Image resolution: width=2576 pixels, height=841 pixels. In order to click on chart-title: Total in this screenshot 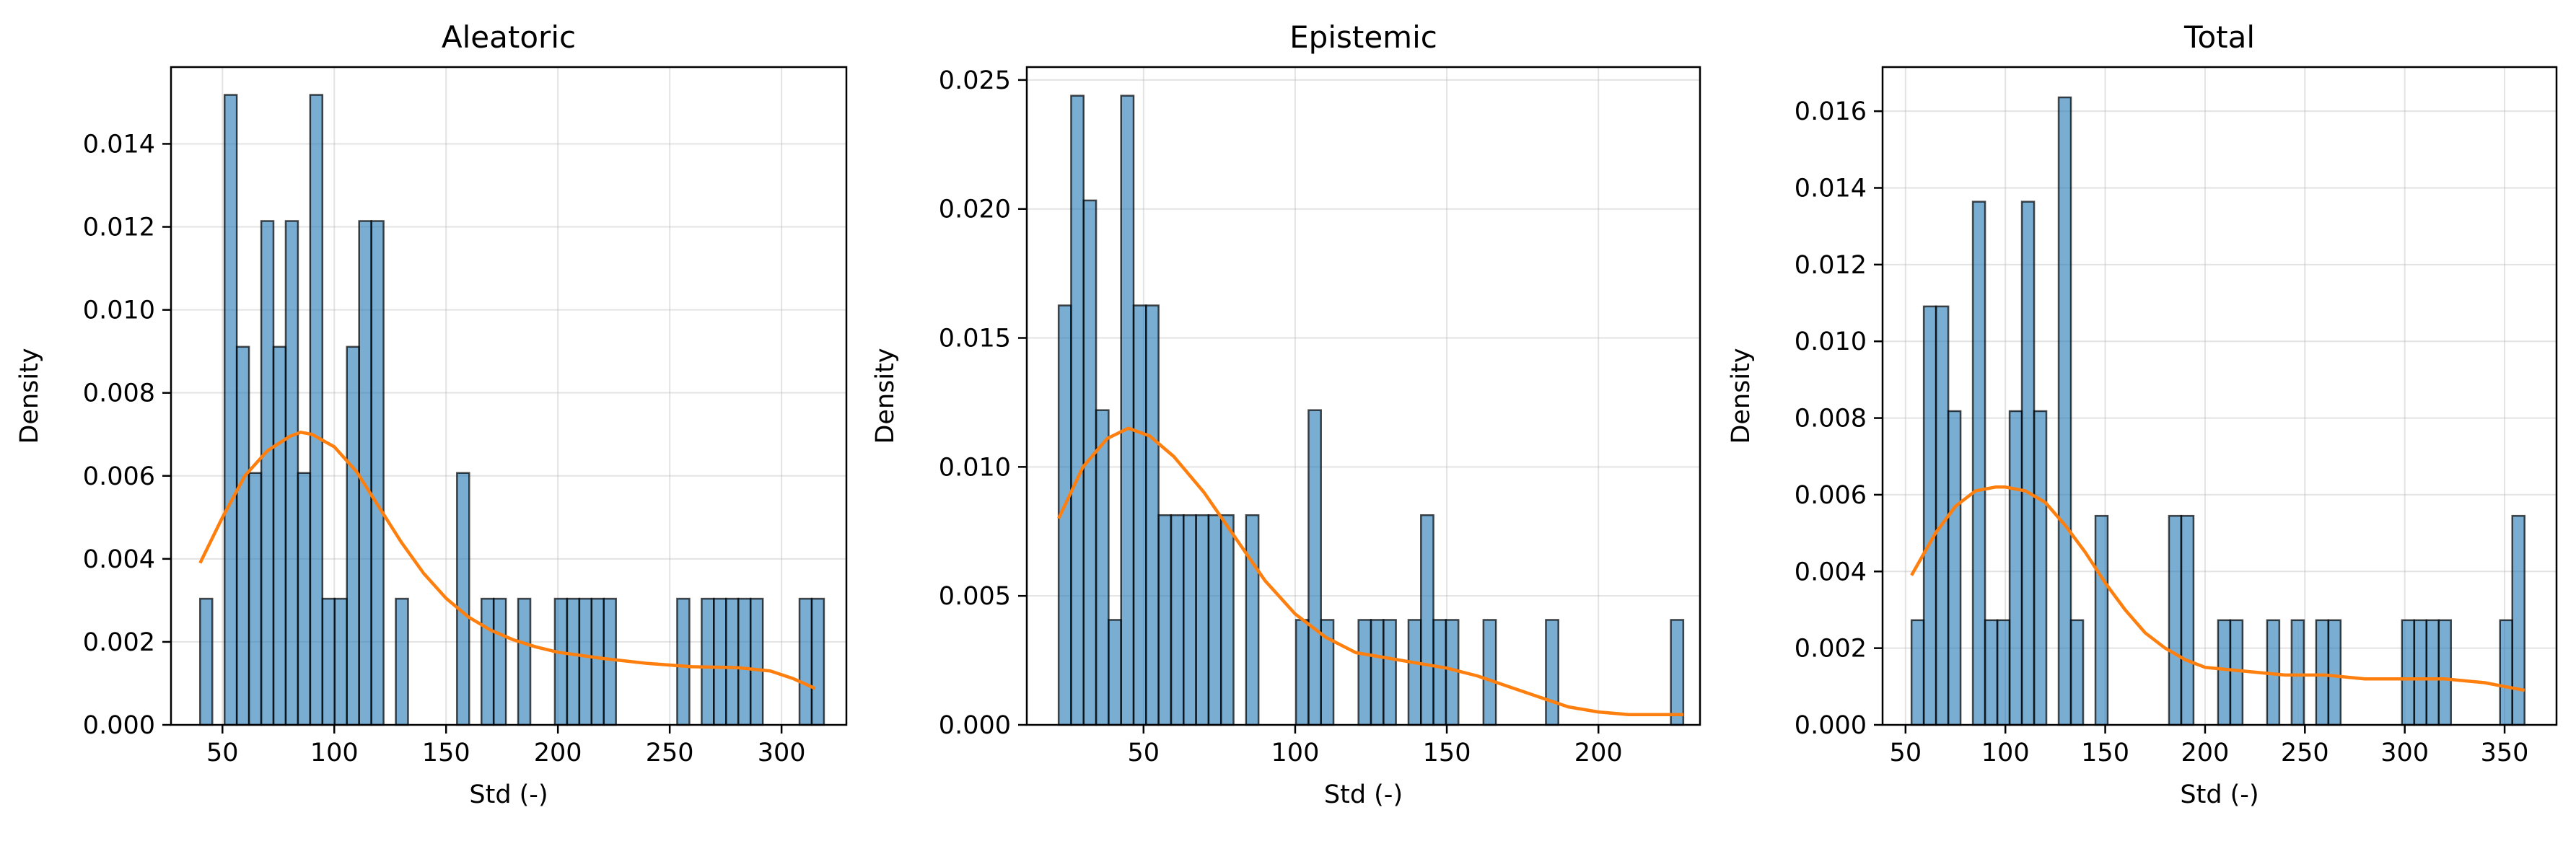, I will do `click(2219, 37)`.